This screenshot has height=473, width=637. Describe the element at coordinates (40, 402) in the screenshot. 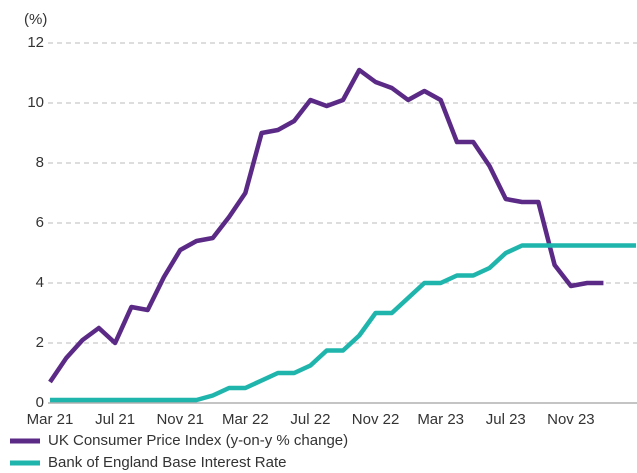

I see `y-tick-label: 0` at that location.